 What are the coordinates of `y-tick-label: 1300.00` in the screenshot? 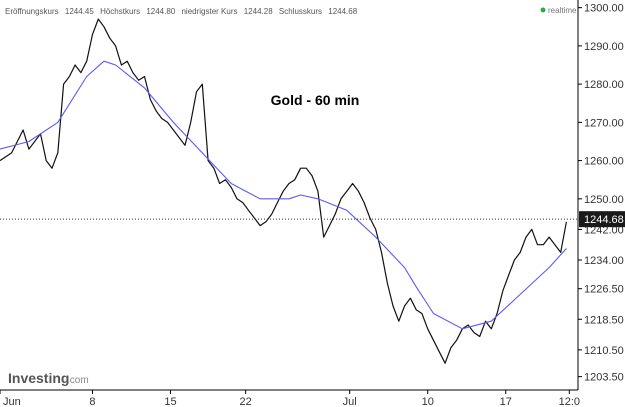 It's located at (604, 9).